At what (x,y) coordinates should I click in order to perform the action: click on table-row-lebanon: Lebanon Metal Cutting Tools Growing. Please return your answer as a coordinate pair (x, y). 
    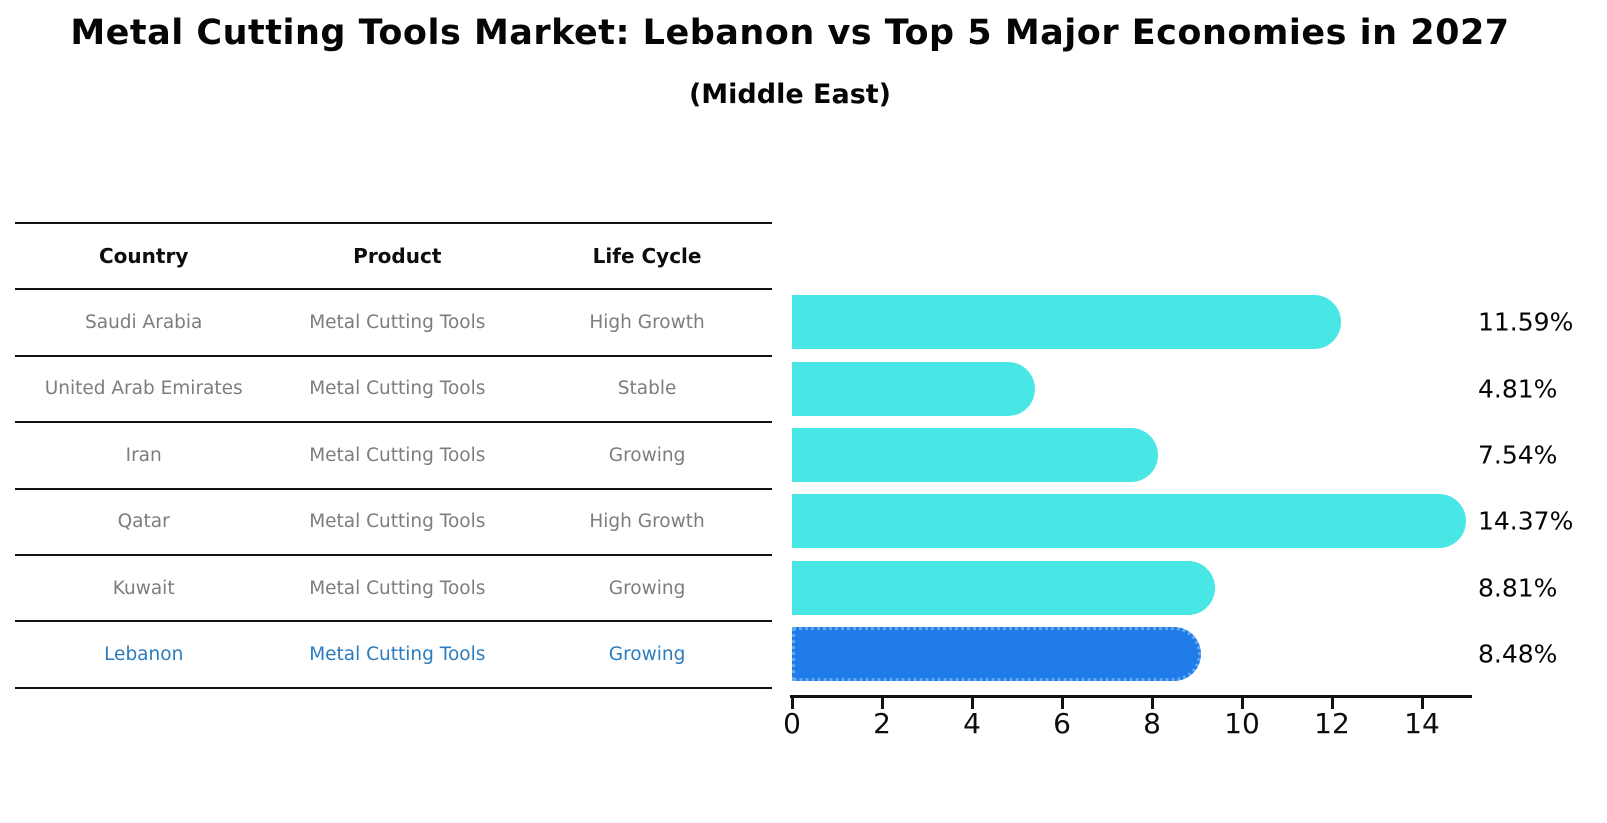
    Looking at the image, I should click on (393, 653).